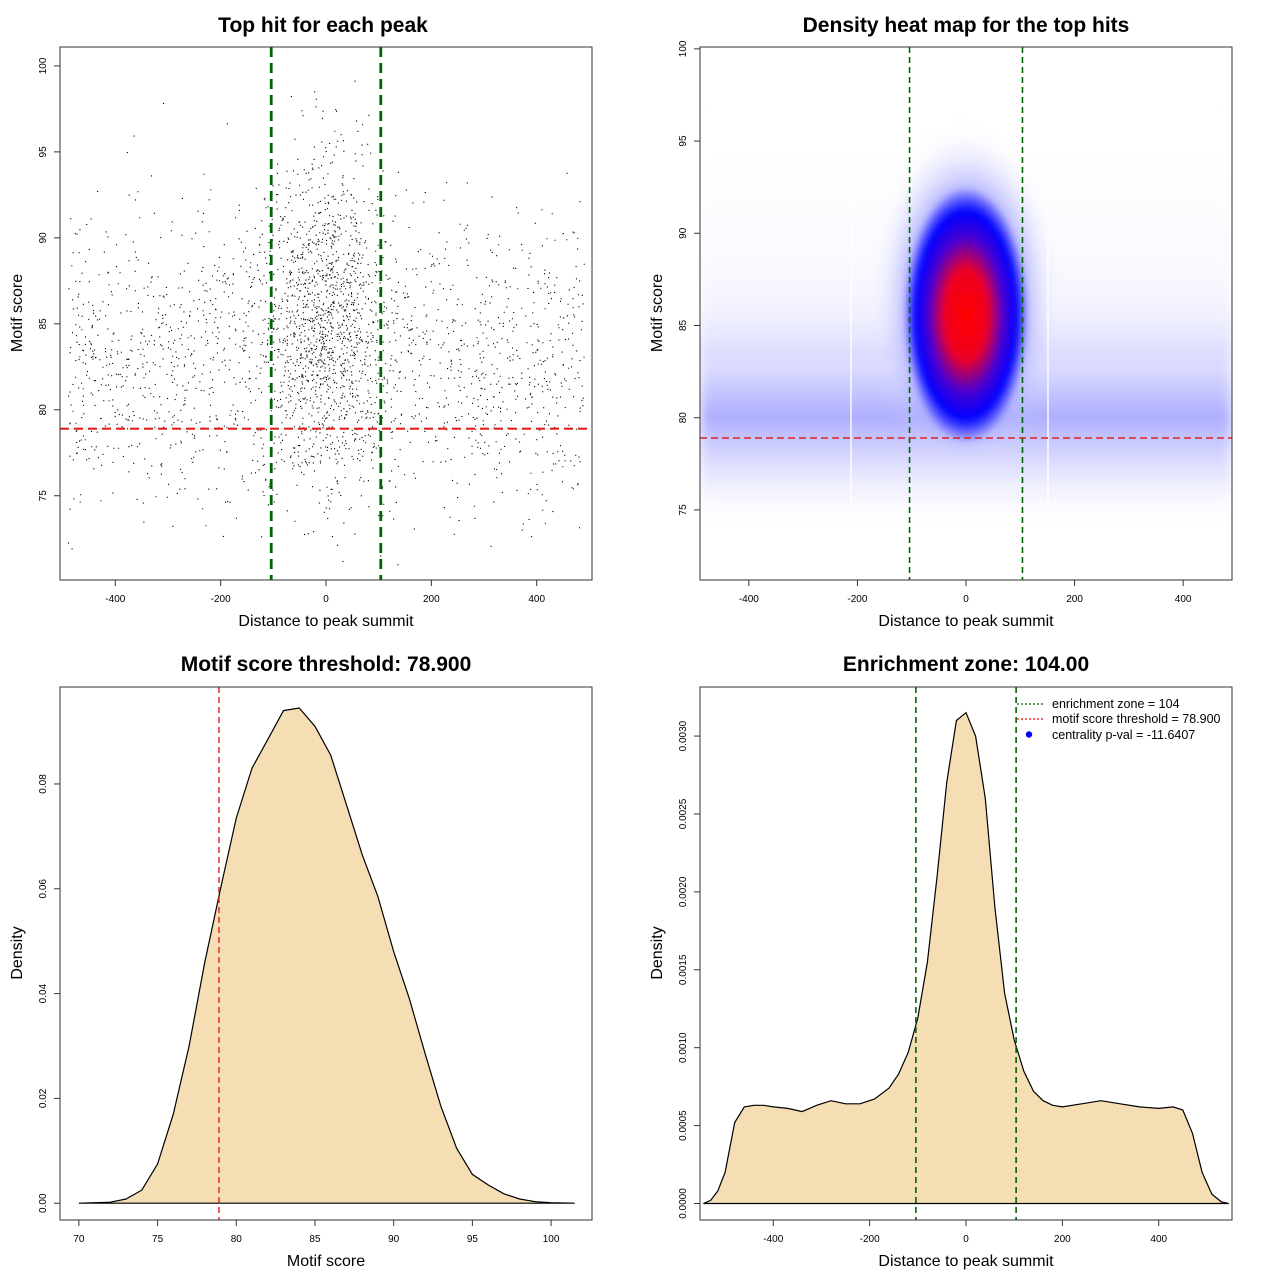  I want to click on heatmap-title: Density heat map for the top hits, so click(966, 25).